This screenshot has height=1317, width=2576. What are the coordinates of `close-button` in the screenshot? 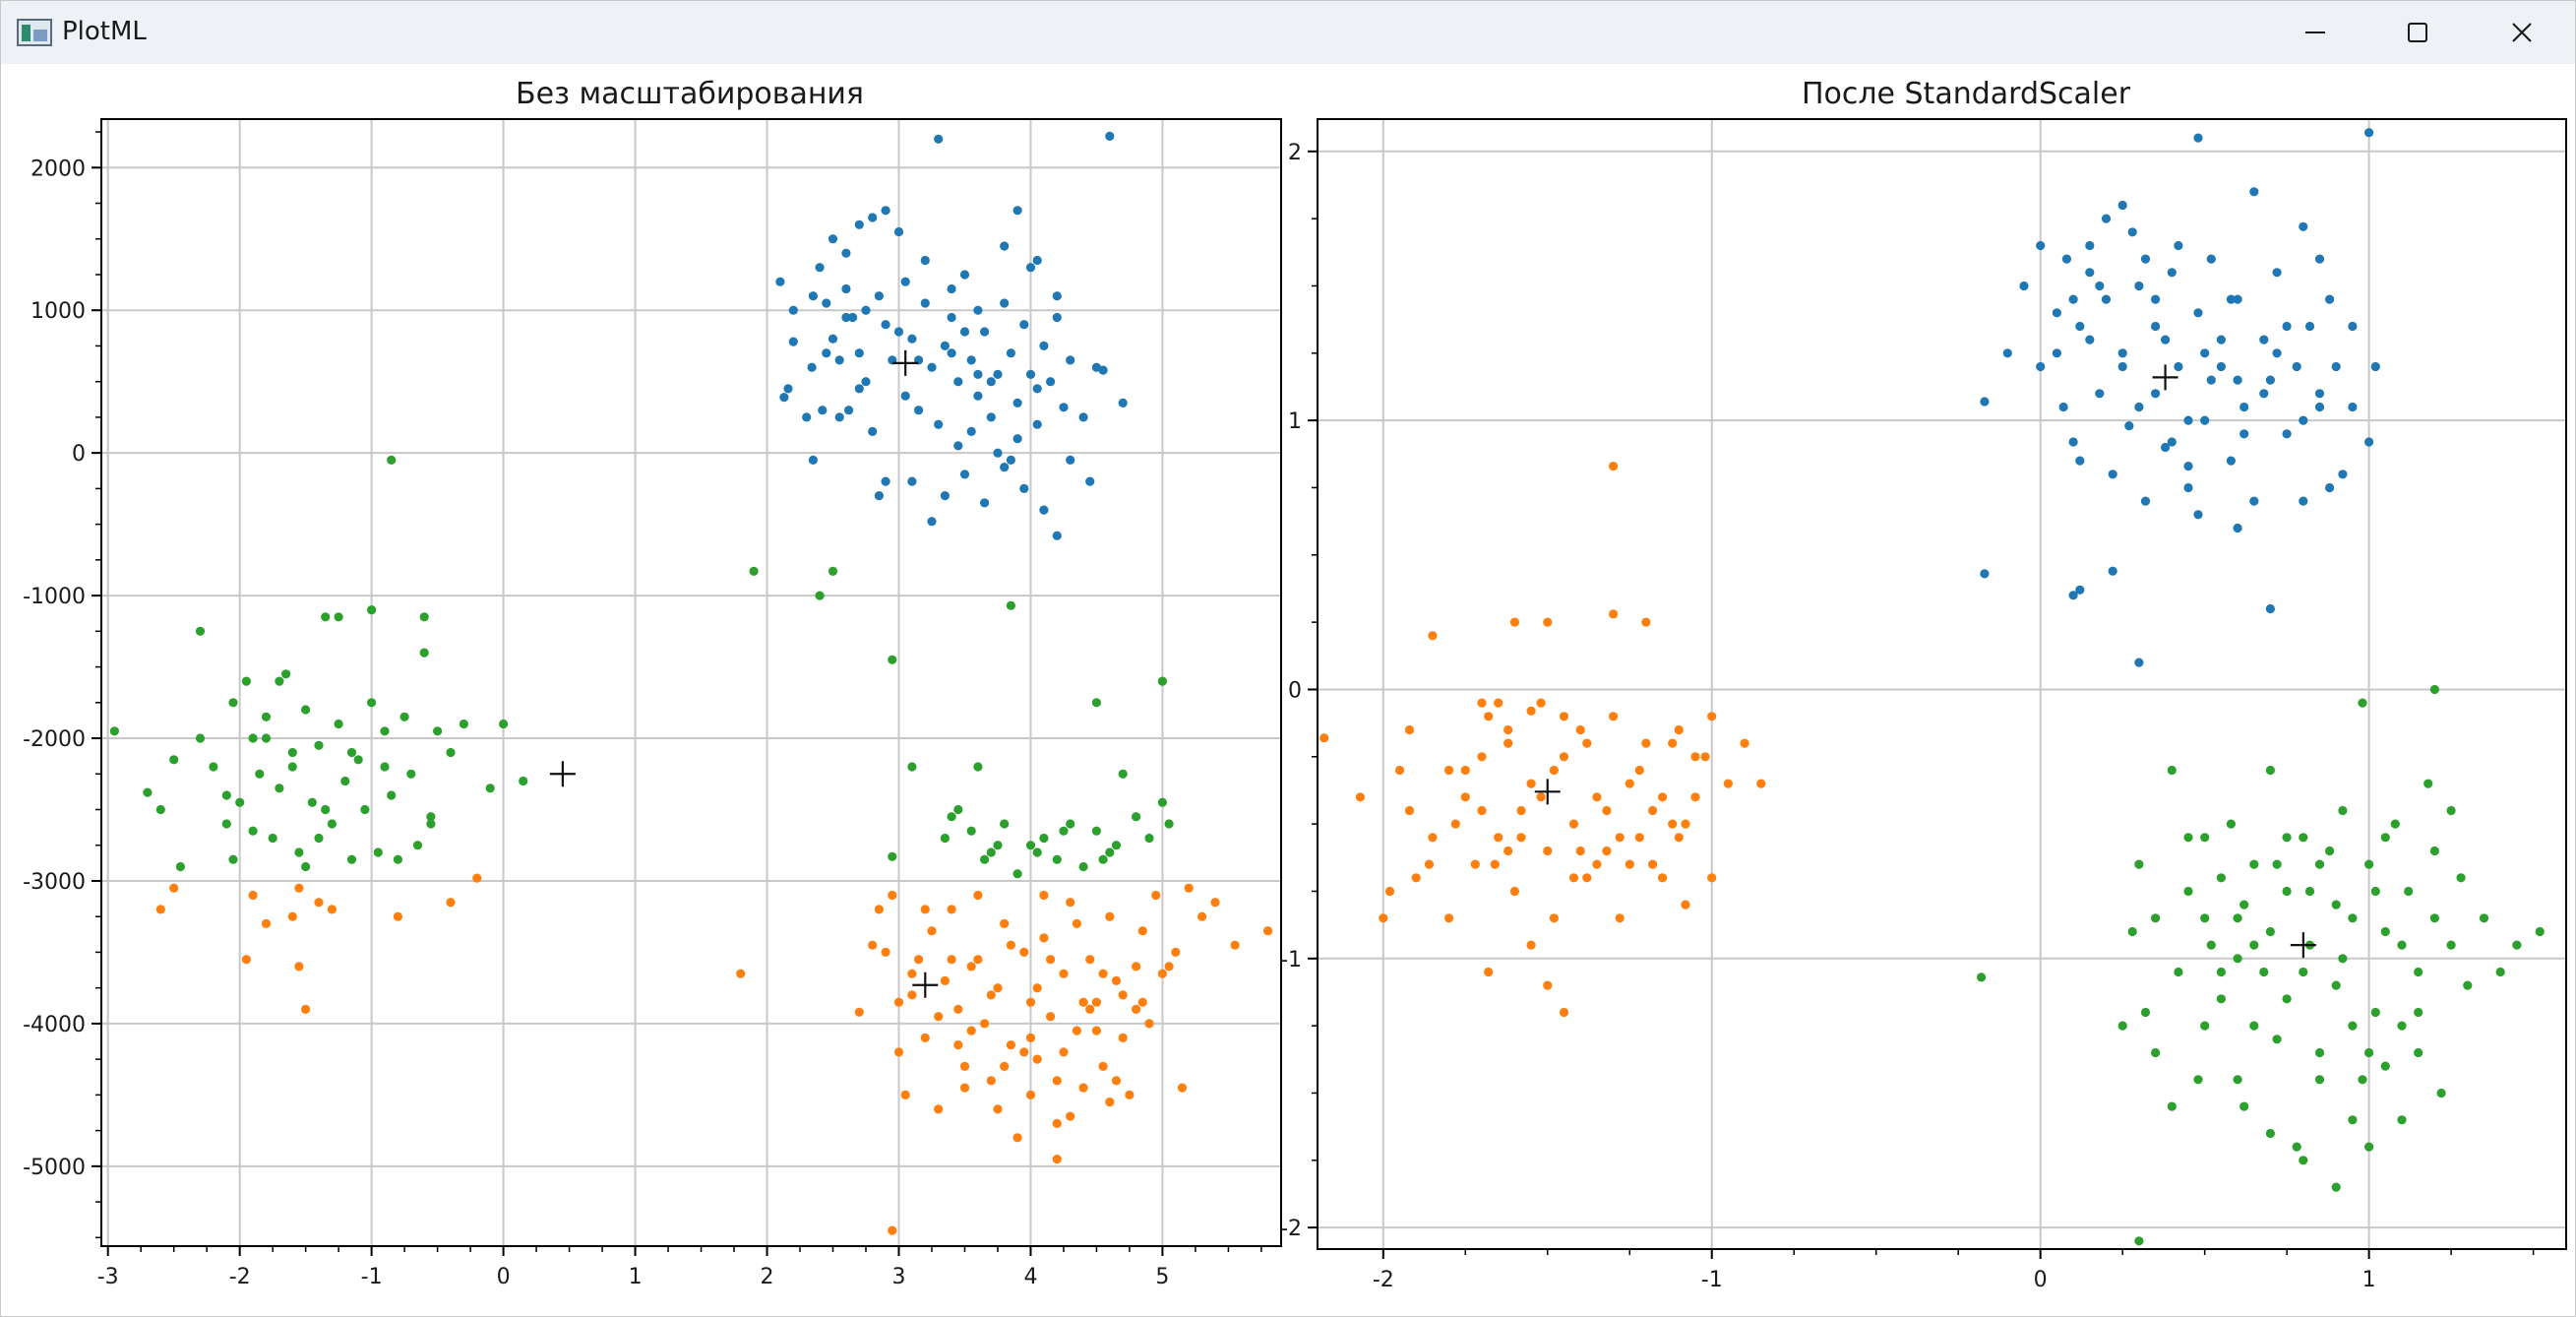 It's located at (2522, 33).